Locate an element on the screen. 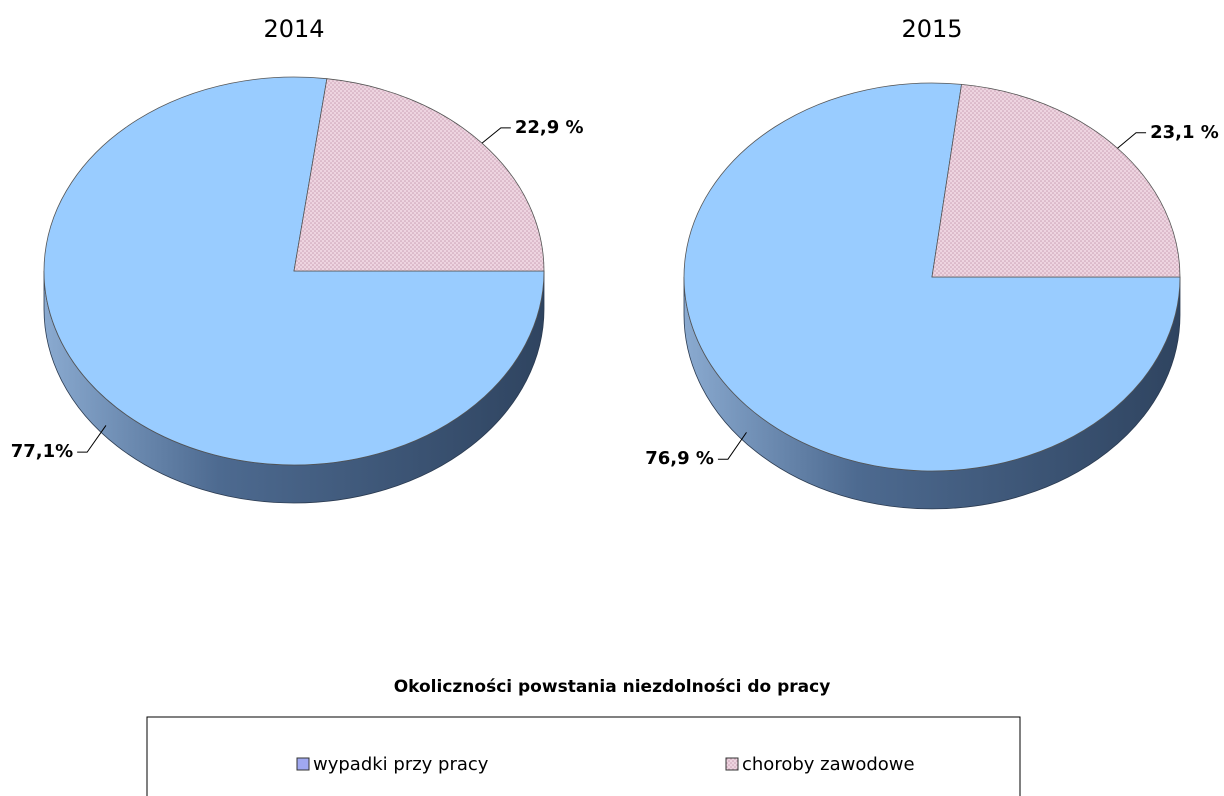 The width and height of the screenshot is (1224, 796). data-label: 76,9 % is located at coordinates (679, 458).